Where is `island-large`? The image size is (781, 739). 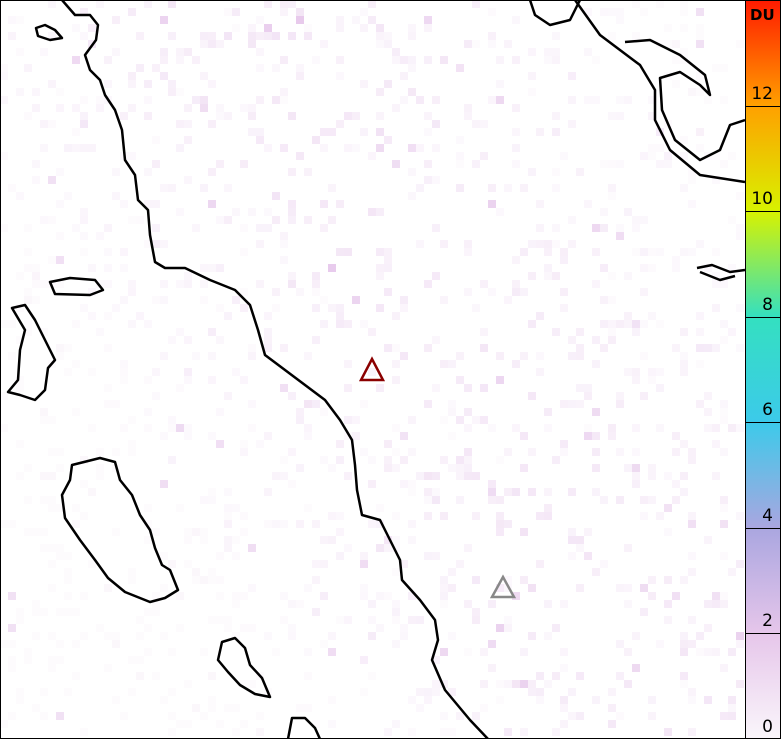
island-large is located at coordinates (120, 530).